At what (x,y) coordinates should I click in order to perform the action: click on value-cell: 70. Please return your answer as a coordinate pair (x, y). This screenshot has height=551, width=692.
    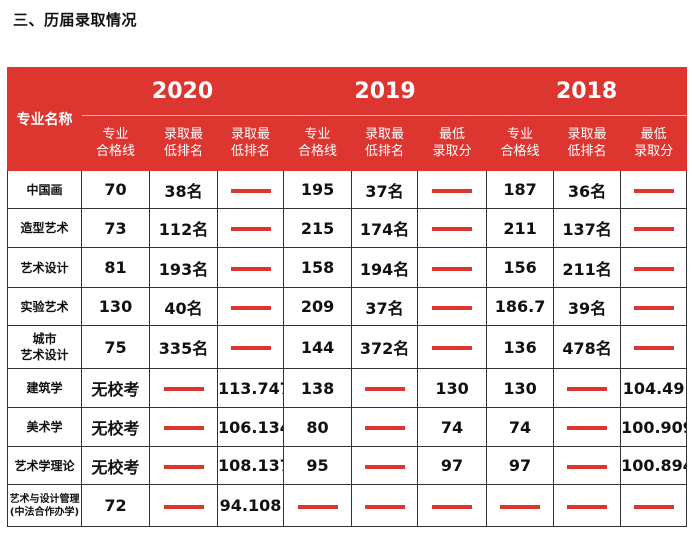
    Looking at the image, I should click on (115, 189).